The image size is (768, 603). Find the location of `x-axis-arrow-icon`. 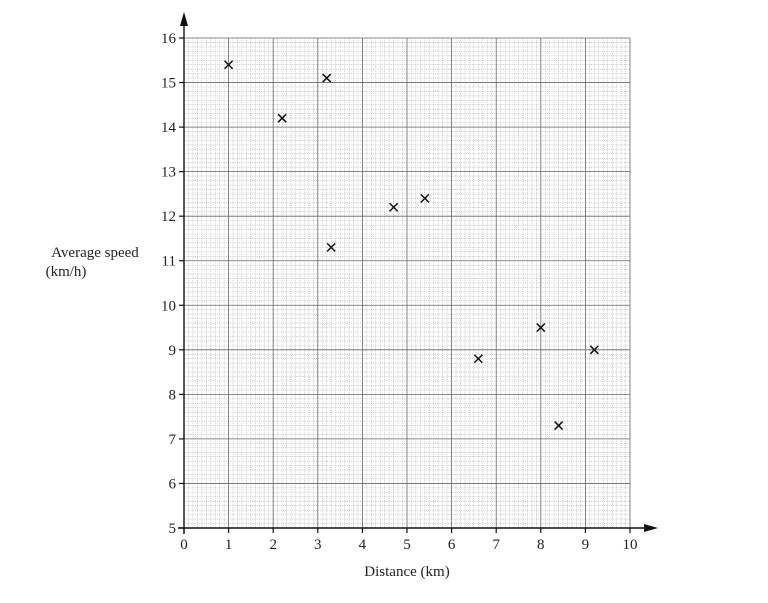

x-axis-arrow-icon is located at coordinates (651, 528).